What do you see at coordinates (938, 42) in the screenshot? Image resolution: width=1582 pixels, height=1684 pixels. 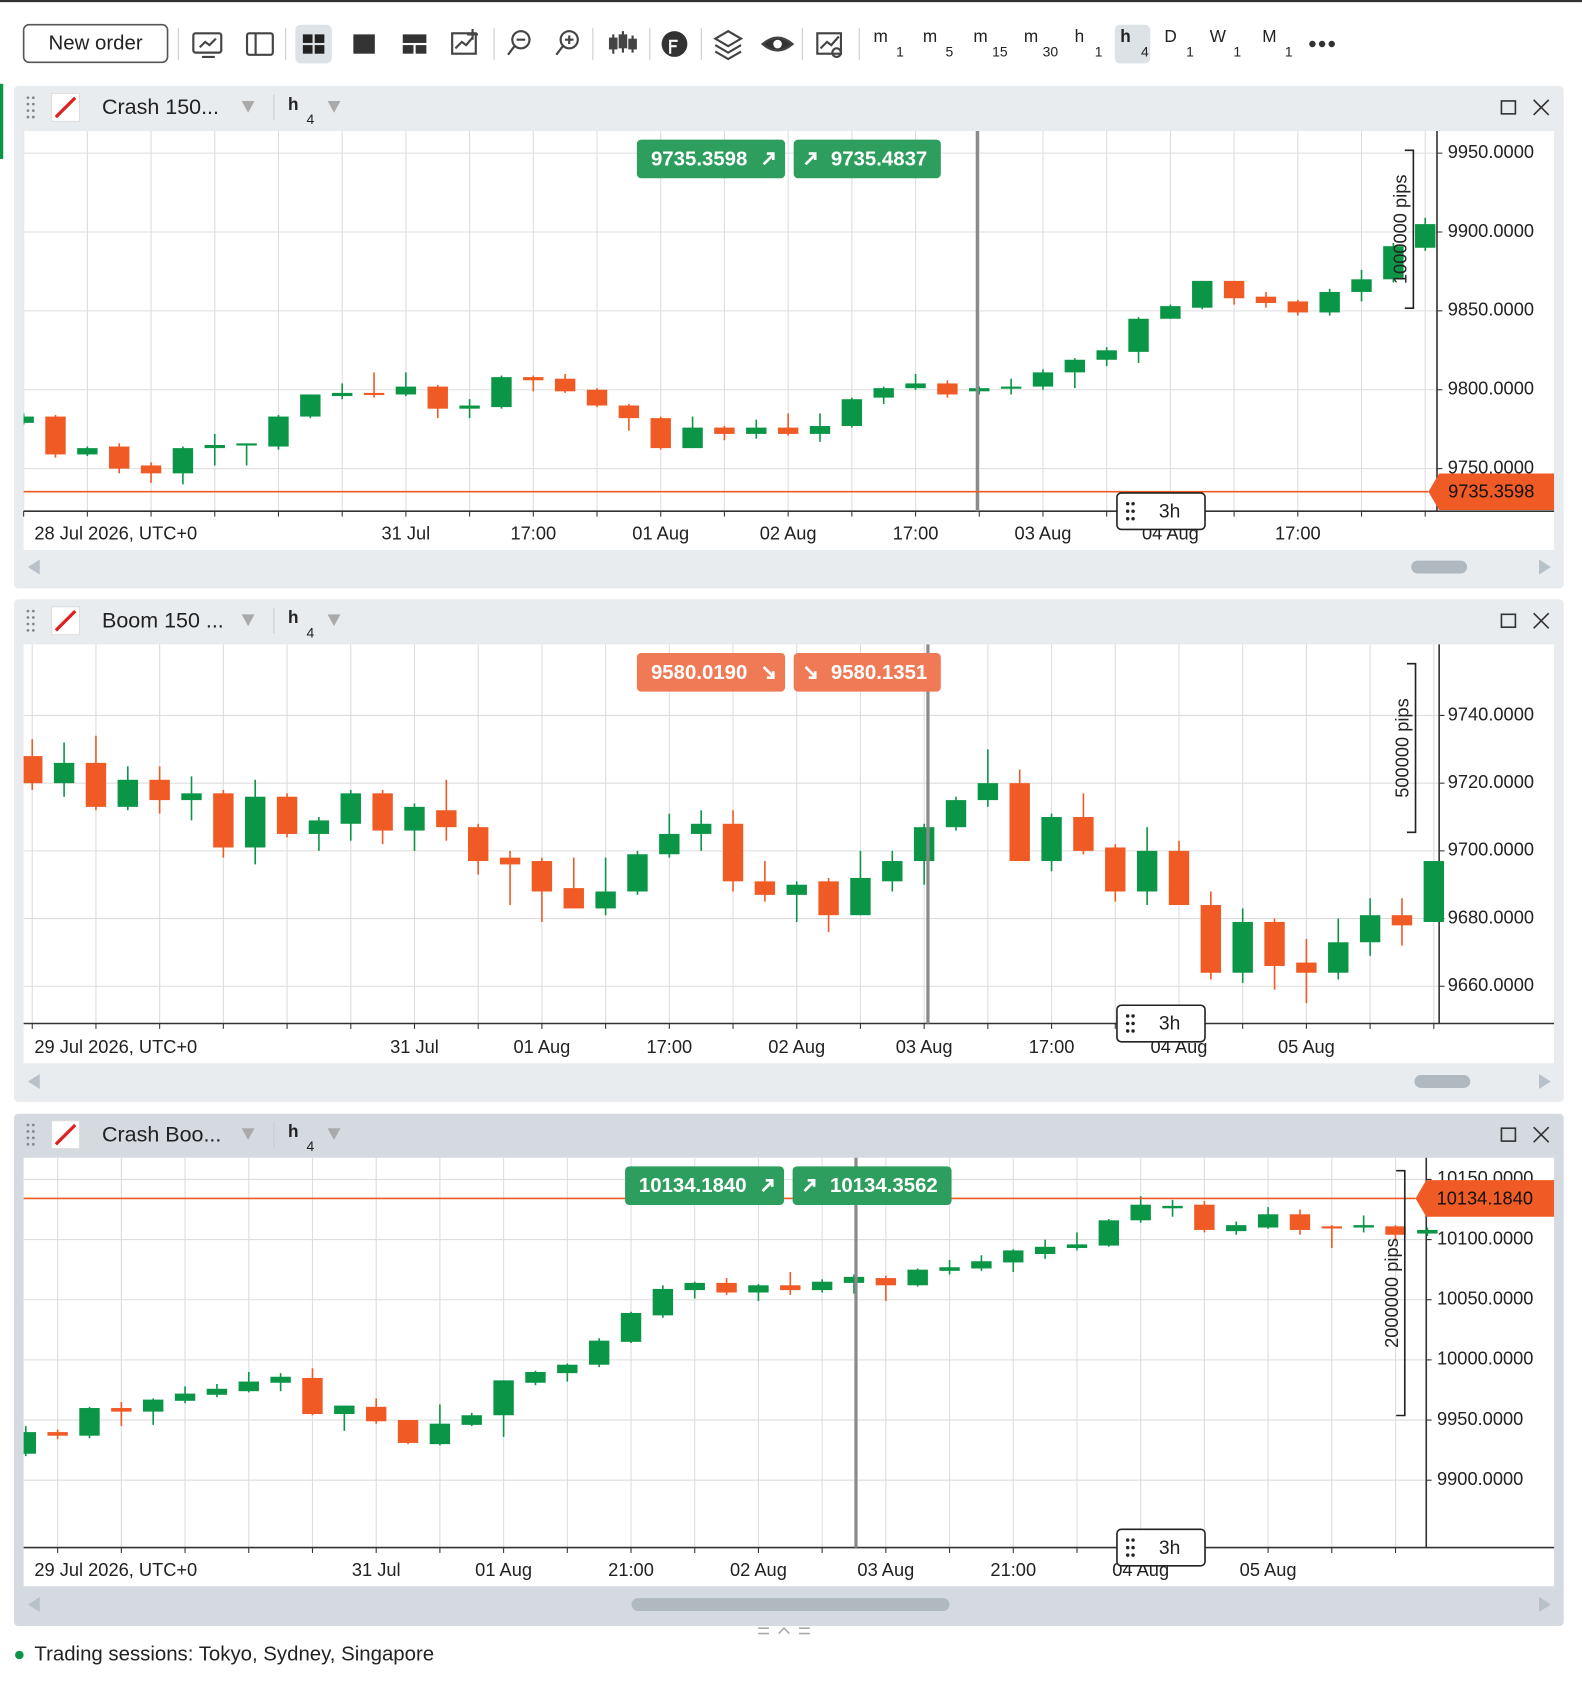 I see `timeframe-button: m5` at bounding box center [938, 42].